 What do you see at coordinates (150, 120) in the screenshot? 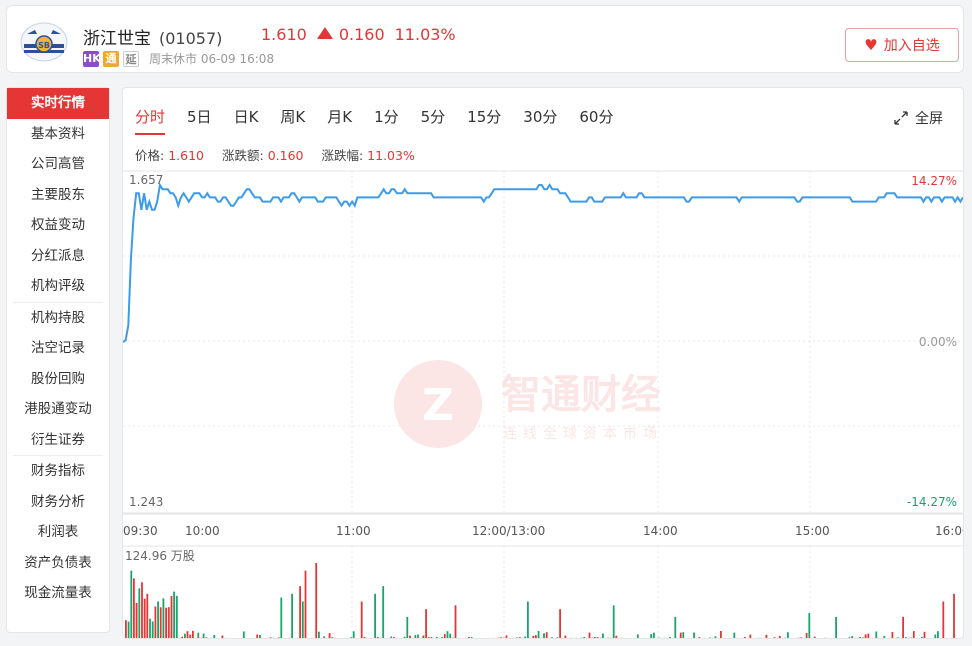
I see `tab-intraday: 分时` at bounding box center [150, 120].